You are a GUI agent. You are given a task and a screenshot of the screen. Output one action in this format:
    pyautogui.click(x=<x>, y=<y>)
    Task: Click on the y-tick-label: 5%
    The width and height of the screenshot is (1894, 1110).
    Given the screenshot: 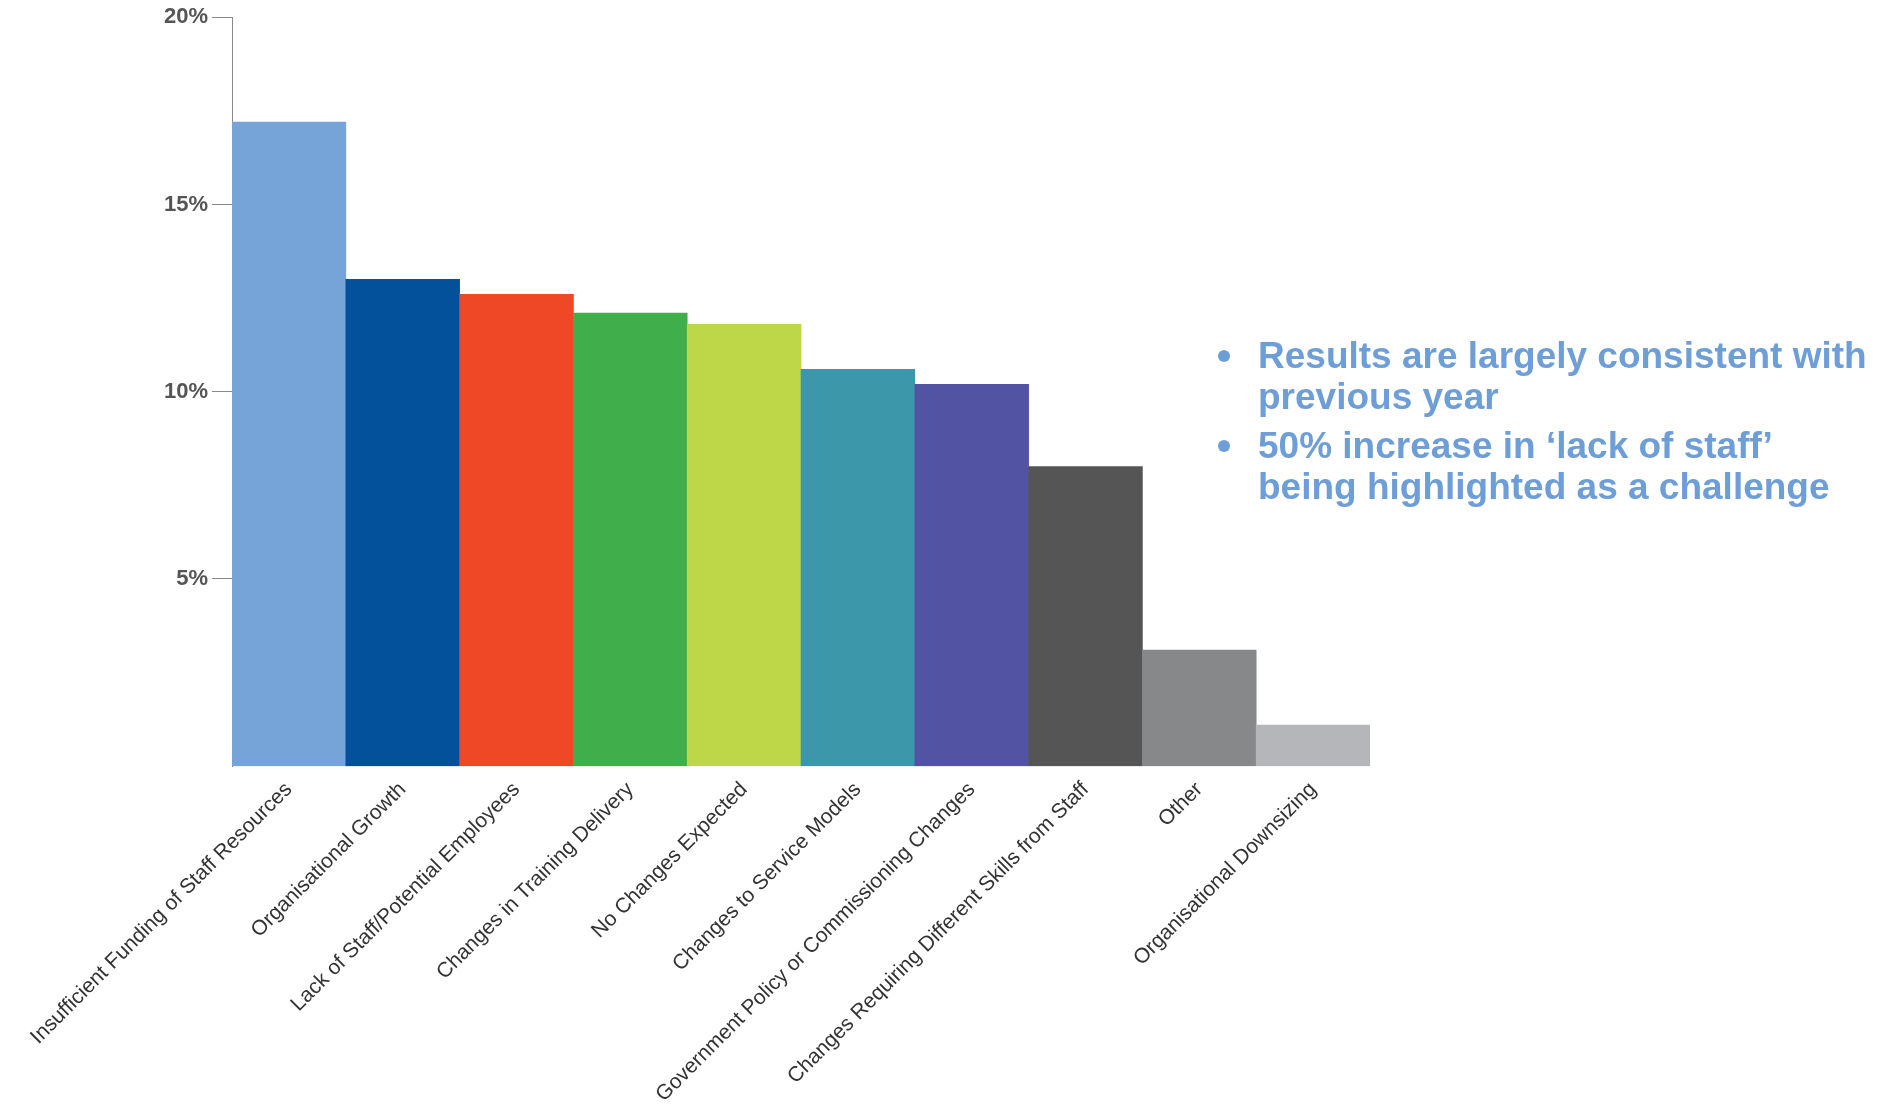 What is the action you would take?
    pyautogui.click(x=192, y=578)
    